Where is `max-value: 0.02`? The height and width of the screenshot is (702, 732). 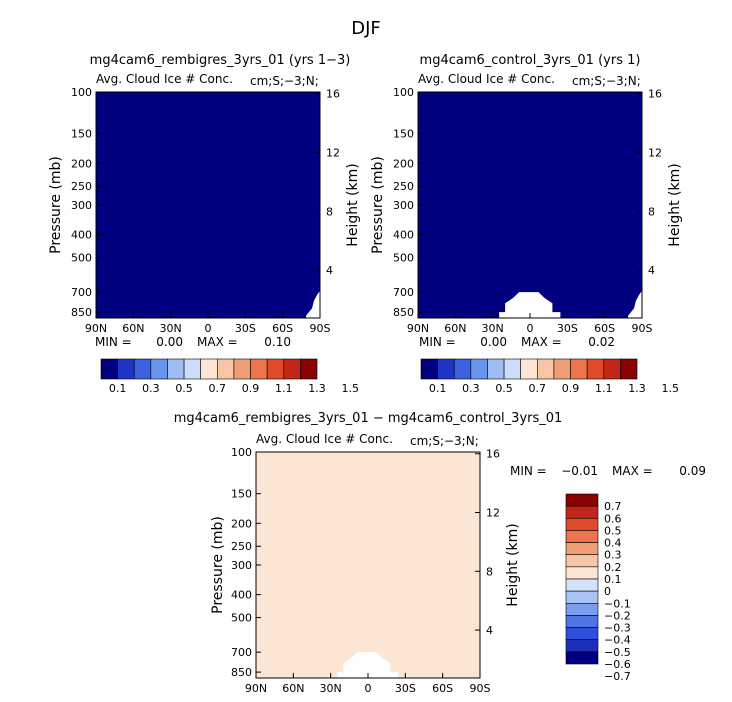
max-value: 0.02 is located at coordinates (601, 342).